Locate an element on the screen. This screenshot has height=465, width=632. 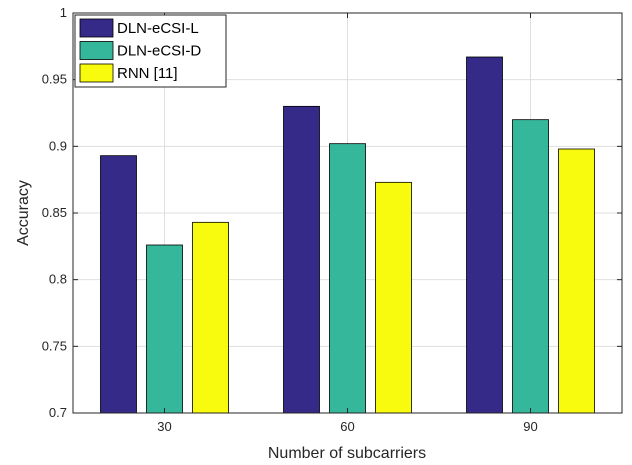
x-tick-label: 90 is located at coordinates (530, 426).